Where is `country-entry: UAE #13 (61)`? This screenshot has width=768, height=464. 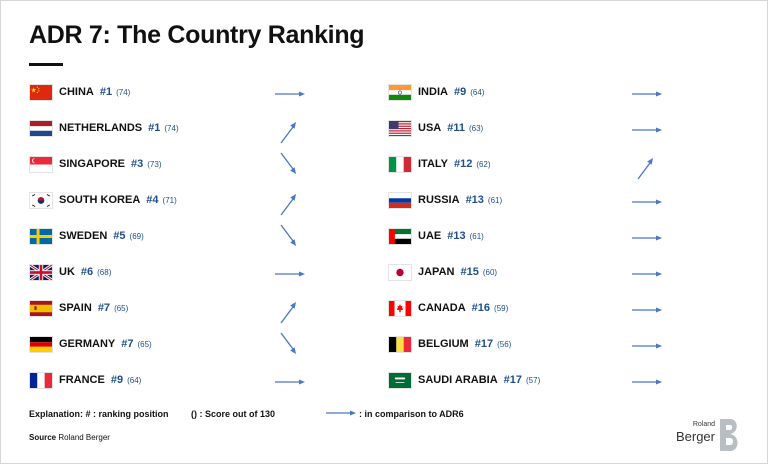 country-entry: UAE #13 (61) is located at coordinates (451, 236).